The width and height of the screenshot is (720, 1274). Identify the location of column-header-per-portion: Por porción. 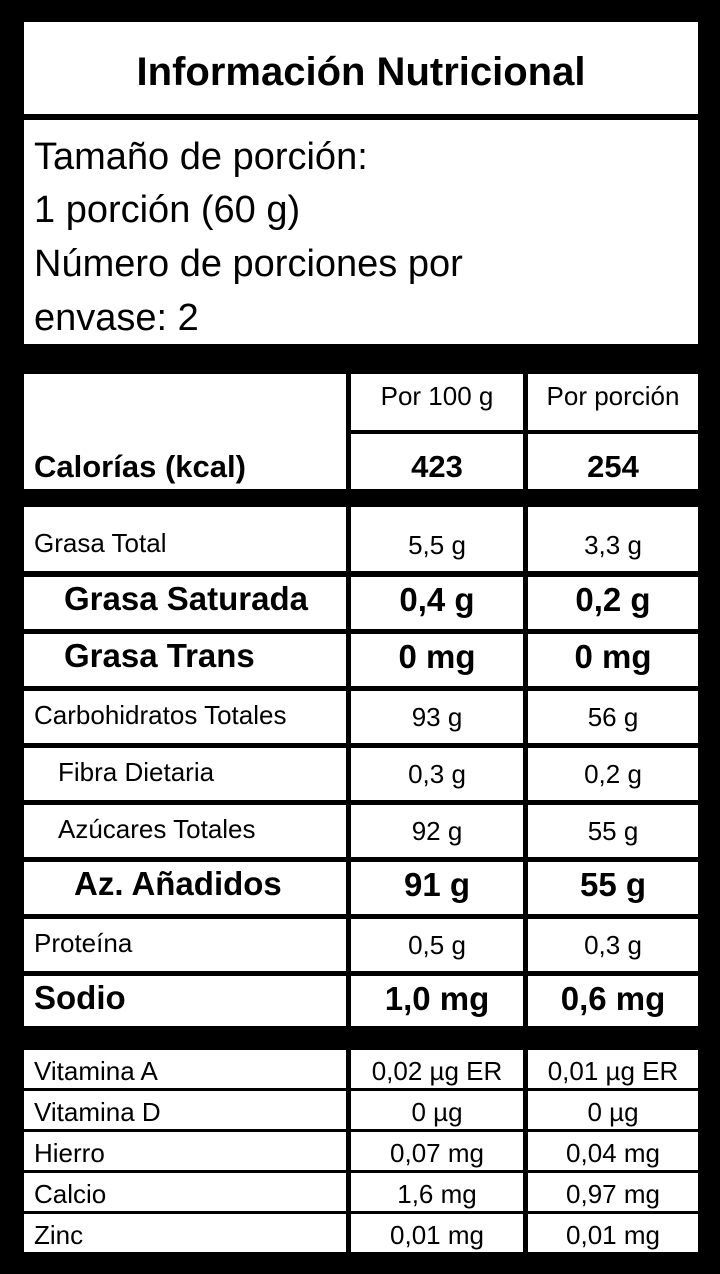
(613, 396).